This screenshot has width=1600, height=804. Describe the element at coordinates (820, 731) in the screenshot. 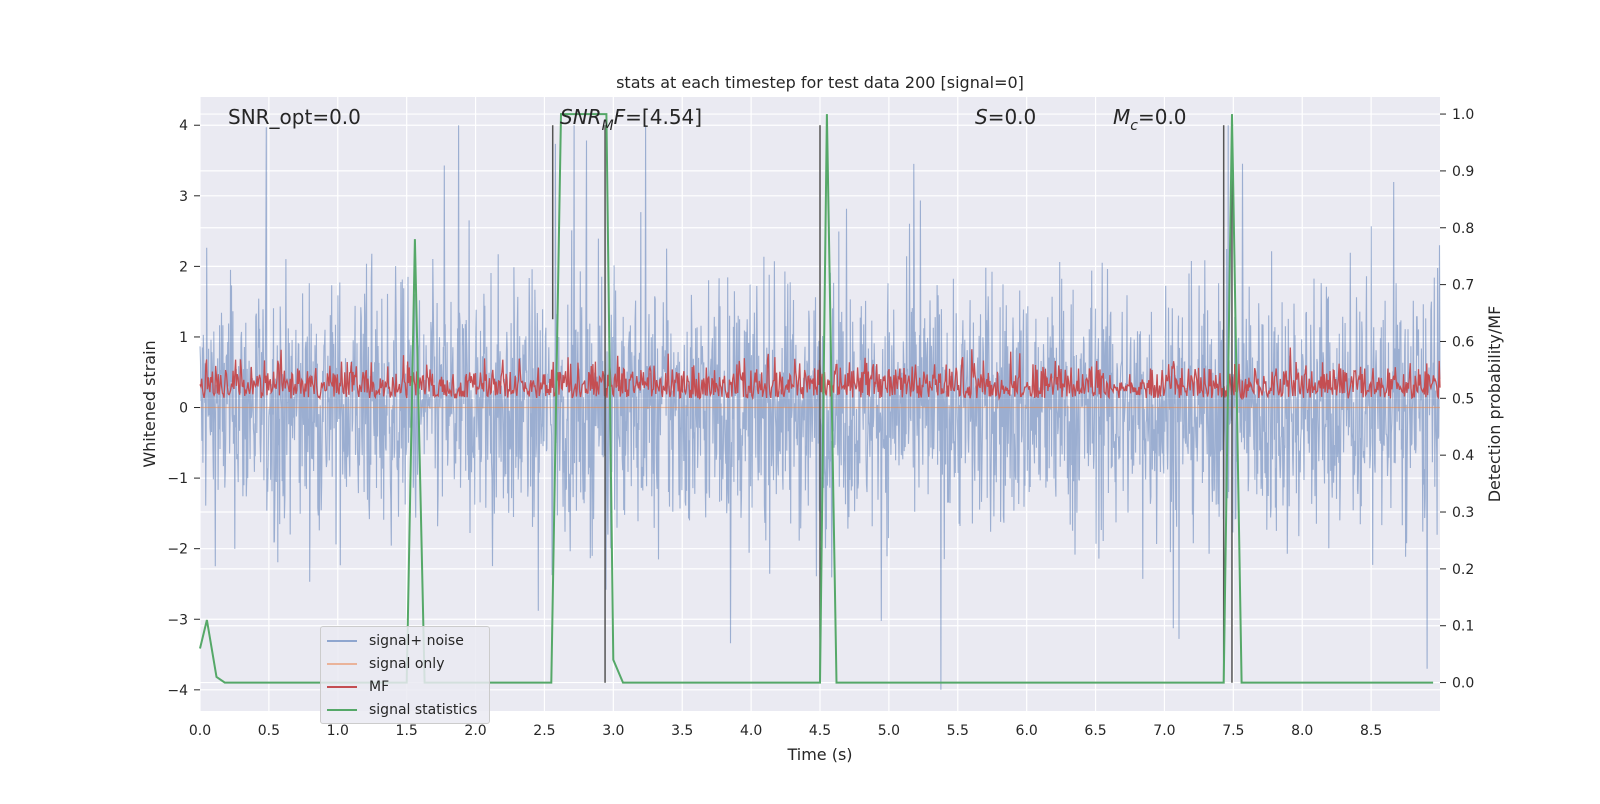

I see `x-tick-label: 4.5` at that location.